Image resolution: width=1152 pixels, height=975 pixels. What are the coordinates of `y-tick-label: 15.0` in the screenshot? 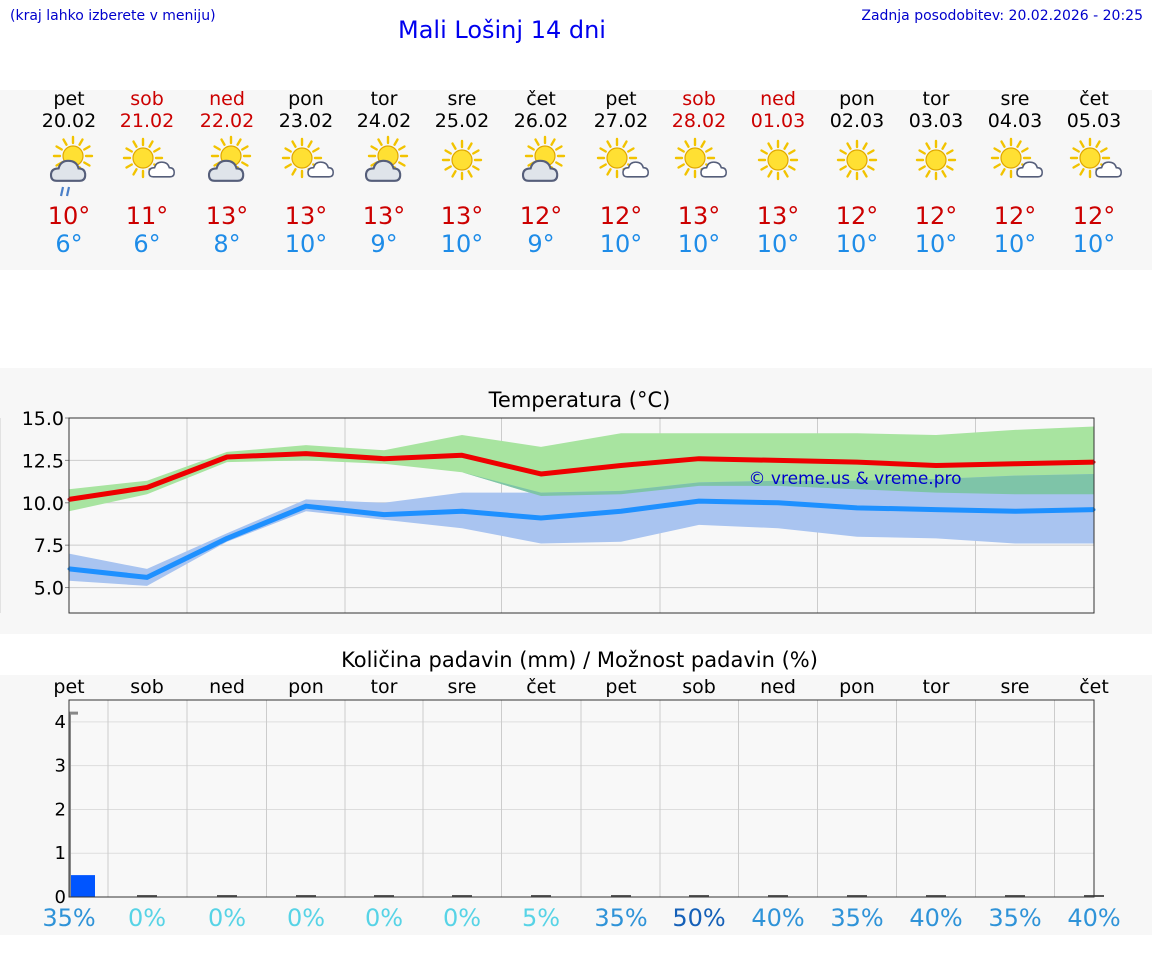 It's located at (43, 419).